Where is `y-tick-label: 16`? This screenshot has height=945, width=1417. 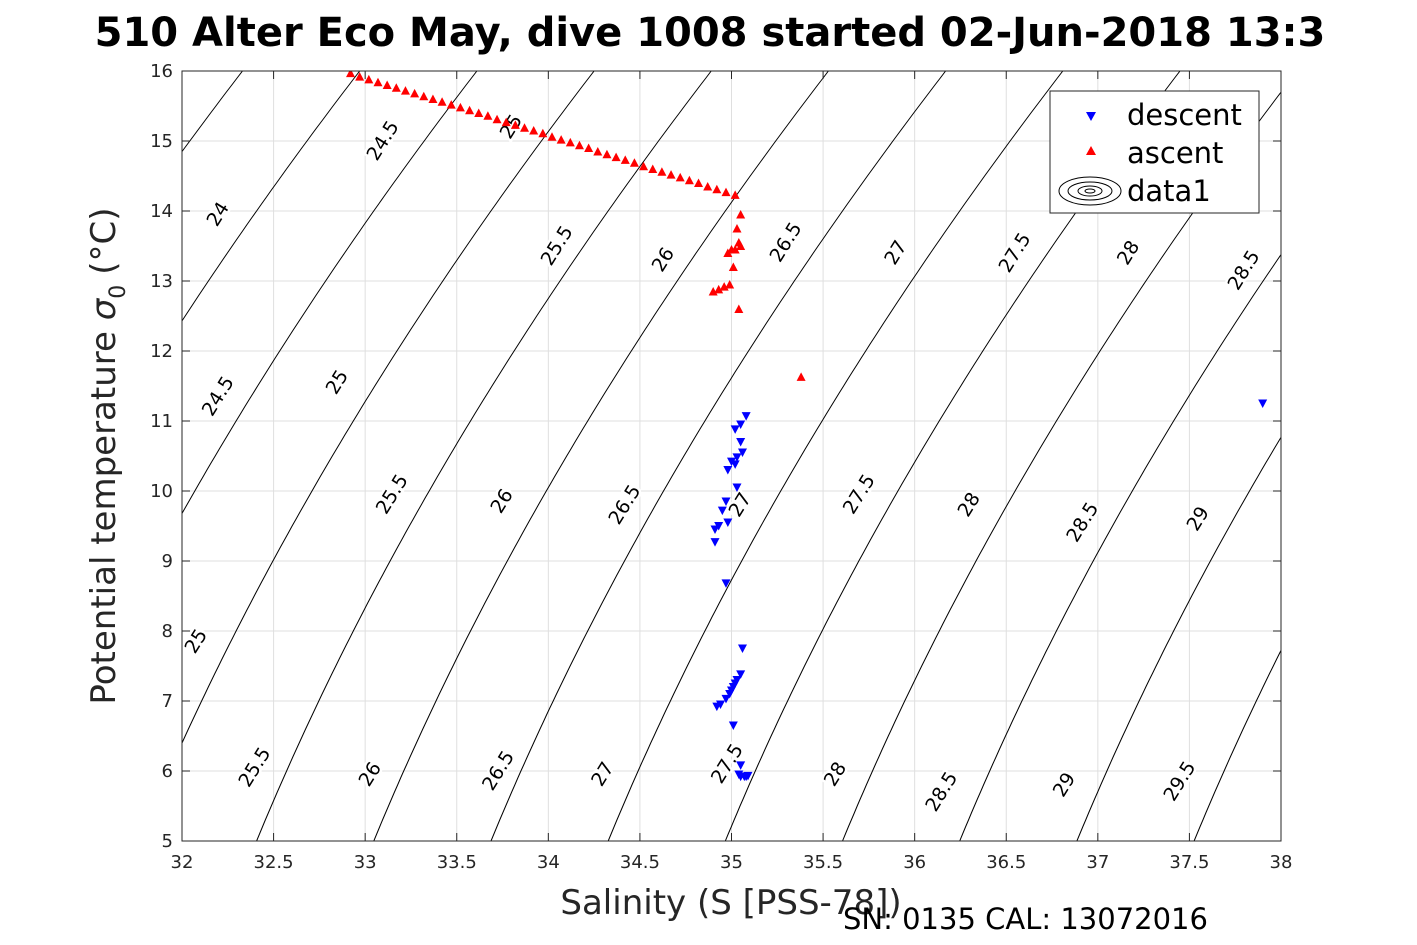
y-tick-label: 16 is located at coordinates (161, 71).